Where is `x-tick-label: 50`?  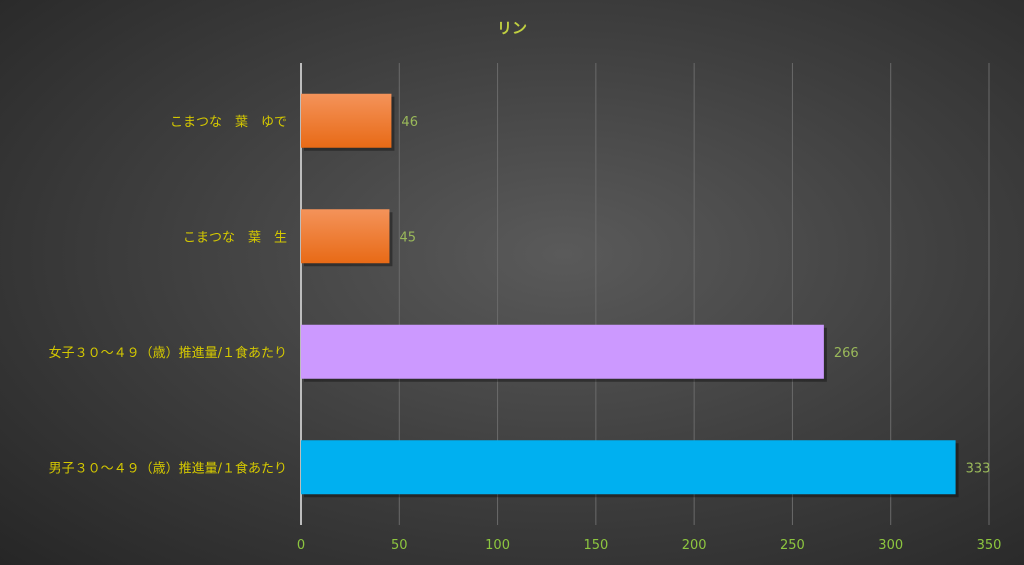 x-tick-label: 50 is located at coordinates (399, 545).